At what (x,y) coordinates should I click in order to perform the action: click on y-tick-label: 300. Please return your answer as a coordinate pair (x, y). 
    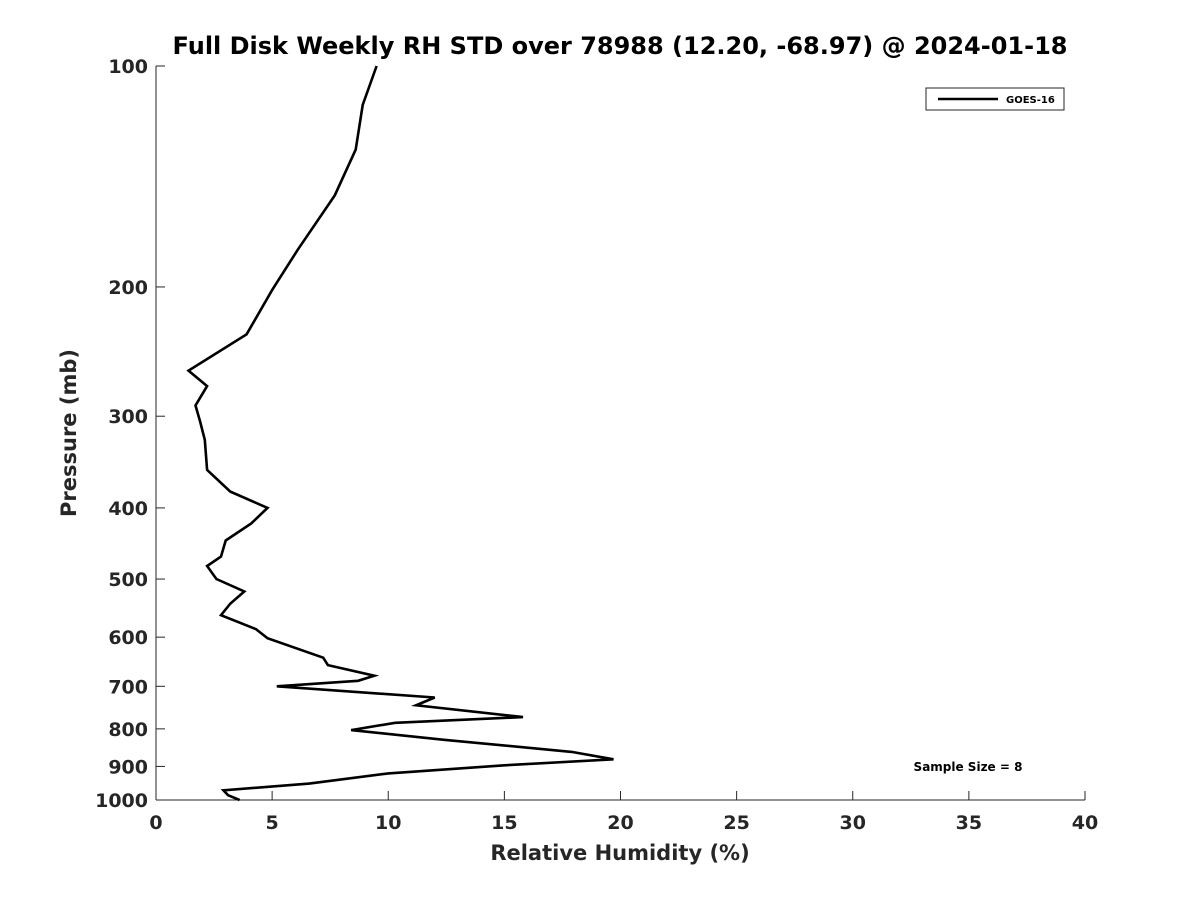
    Looking at the image, I should click on (128, 417).